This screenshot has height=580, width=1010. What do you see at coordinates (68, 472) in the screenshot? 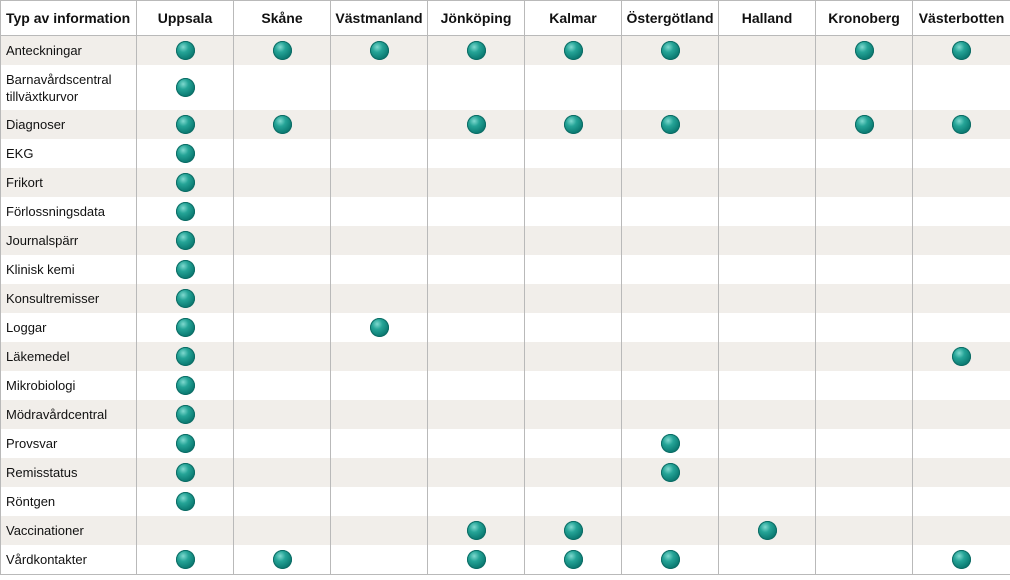
I see `row-label: Remisstatus` at bounding box center [68, 472].